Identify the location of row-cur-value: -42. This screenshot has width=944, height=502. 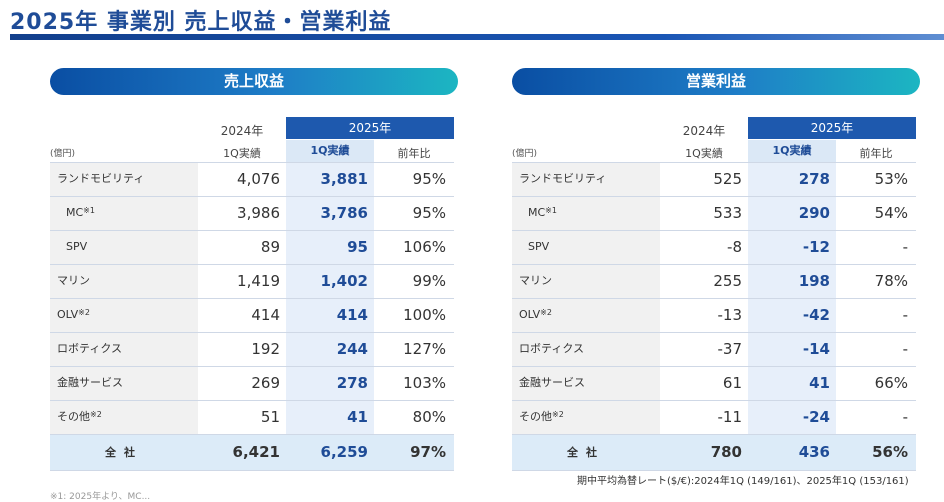
(792, 315).